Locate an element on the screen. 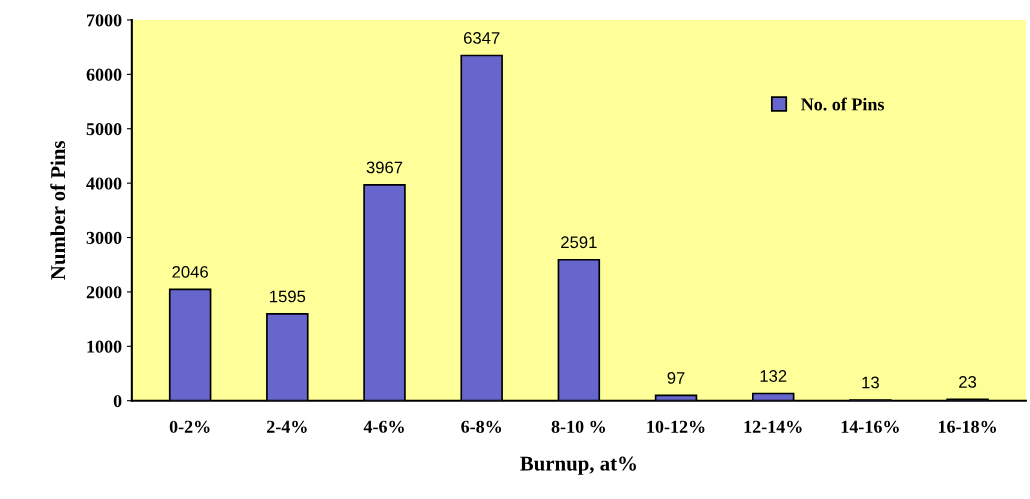 Image resolution: width=1030 pixels, height=499 pixels. y-tick-label: 2000 is located at coordinates (104, 292).